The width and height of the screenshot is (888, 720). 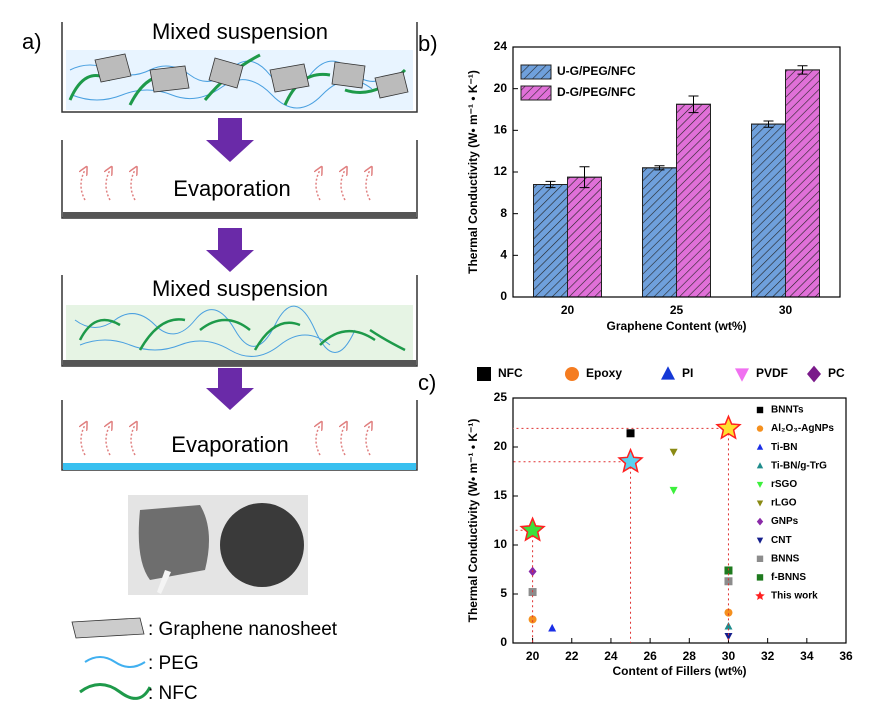 What do you see at coordinates (772, 373) in the screenshot?
I see `matrix-legend-label: PVDF` at bounding box center [772, 373].